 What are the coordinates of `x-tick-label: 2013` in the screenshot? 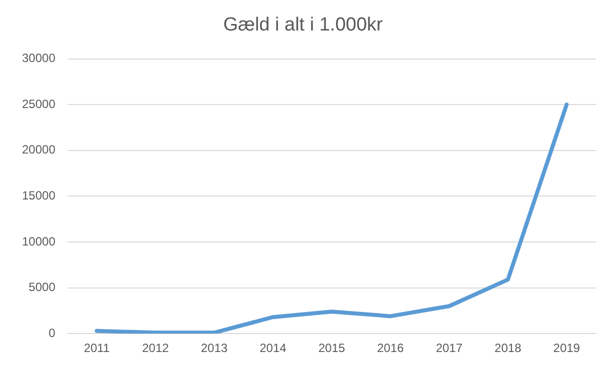 It's located at (214, 348).